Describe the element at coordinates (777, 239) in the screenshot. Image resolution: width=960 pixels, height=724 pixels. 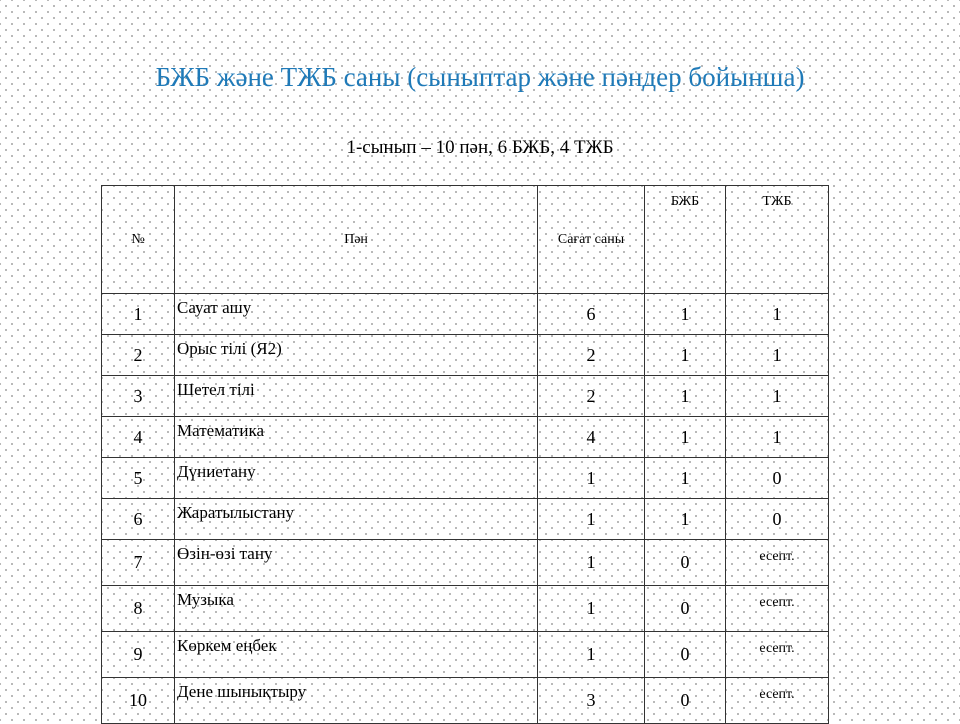
I see `header-tzhb: ТЖБ` at that location.